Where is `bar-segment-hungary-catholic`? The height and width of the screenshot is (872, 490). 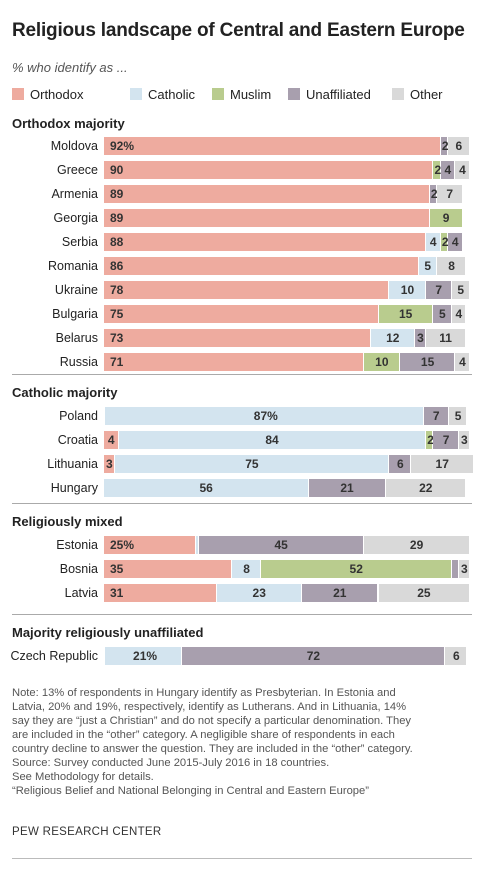 bar-segment-hungary-catholic is located at coordinates (206, 488).